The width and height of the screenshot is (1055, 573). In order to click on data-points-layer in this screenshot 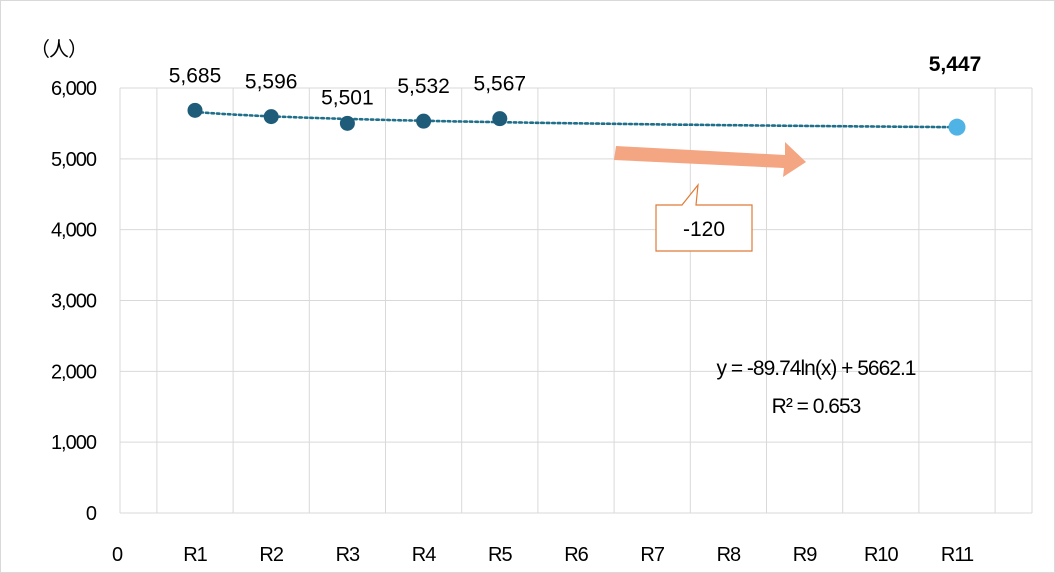, I will do `click(576, 119)`.